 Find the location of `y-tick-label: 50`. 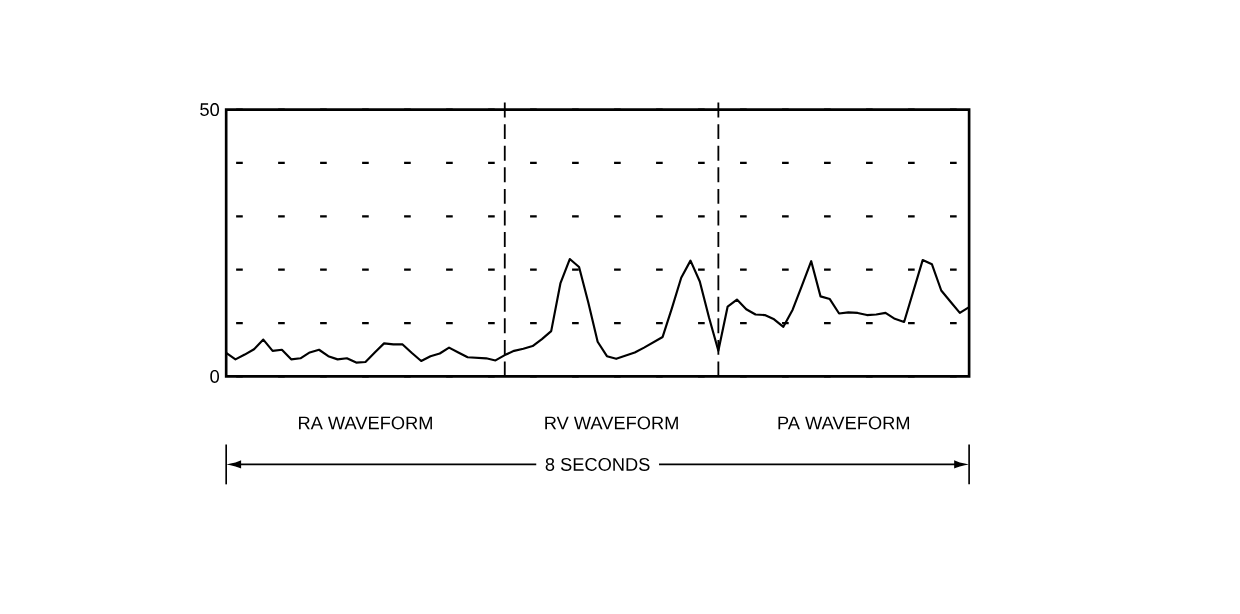

y-tick-label: 50 is located at coordinates (210, 109).